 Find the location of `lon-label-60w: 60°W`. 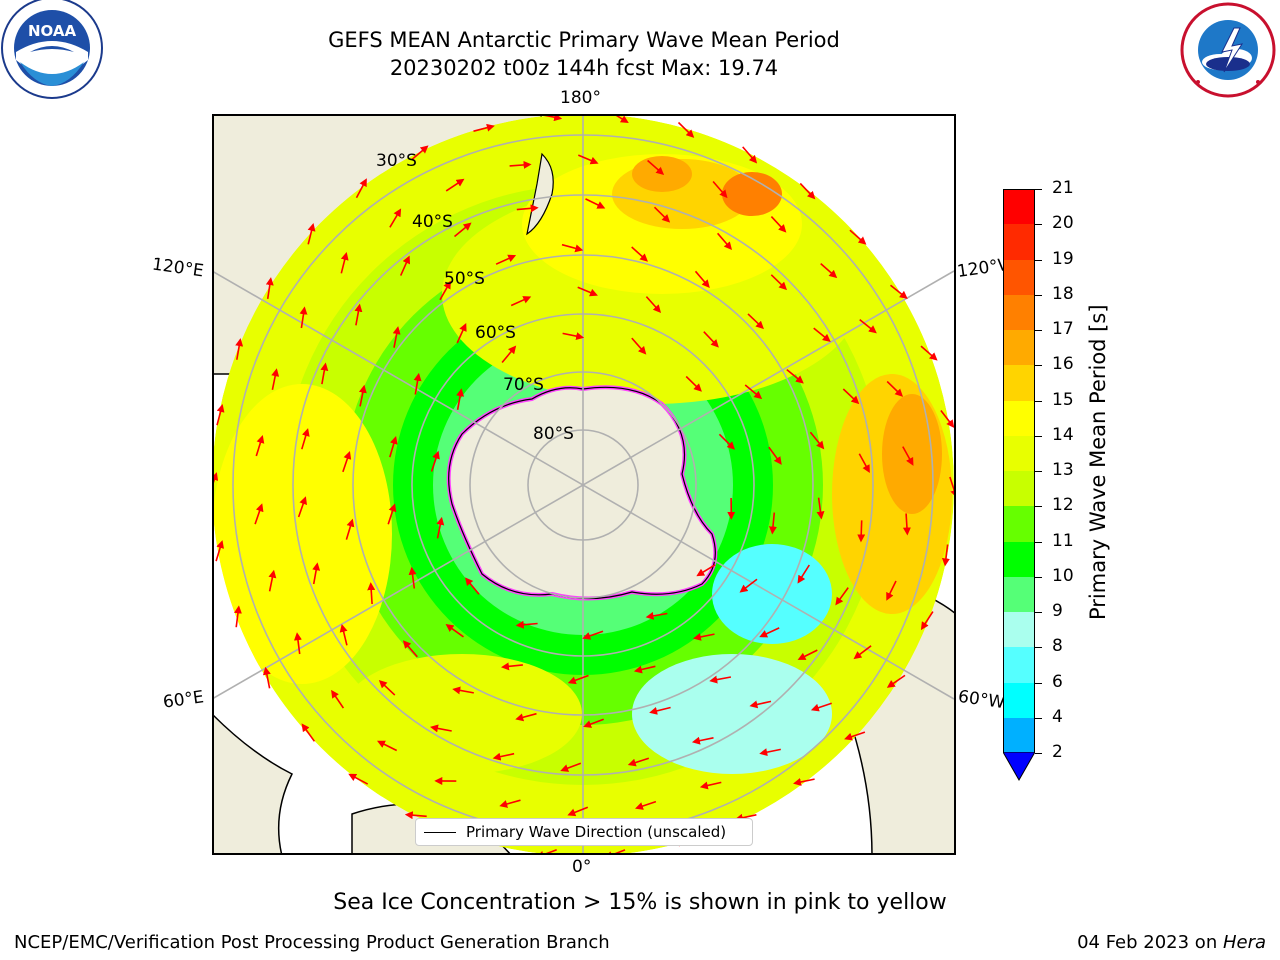

lon-label-60w: 60°W is located at coordinates (981, 700).